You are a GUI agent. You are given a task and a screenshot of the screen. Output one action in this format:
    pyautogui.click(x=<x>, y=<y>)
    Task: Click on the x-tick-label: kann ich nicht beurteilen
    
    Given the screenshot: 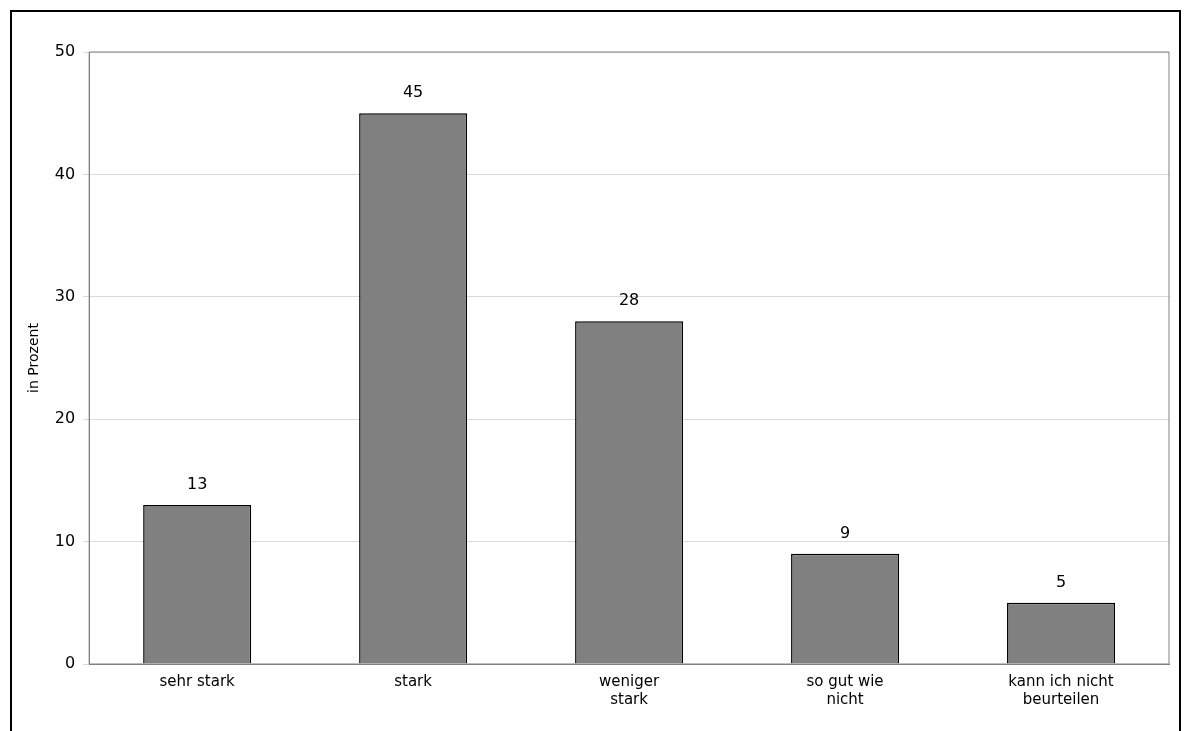 What is the action you would take?
    pyautogui.click(x=1061, y=689)
    